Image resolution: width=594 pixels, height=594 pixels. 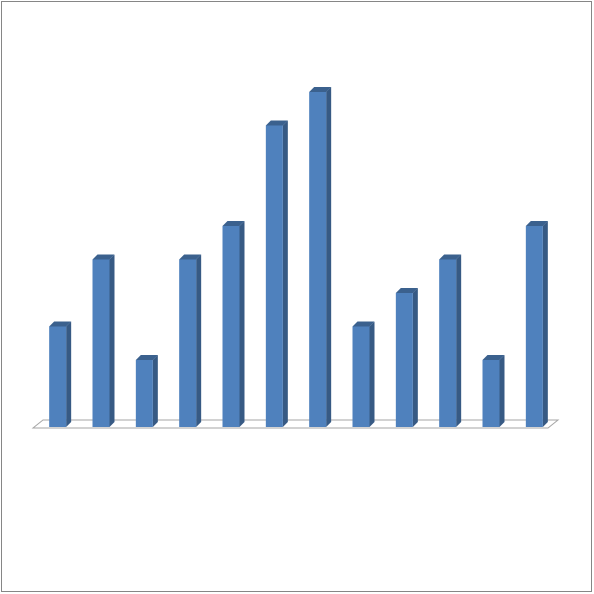 What do you see at coordinates (295, 424) in the screenshot?
I see `floor` at bounding box center [295, 424].